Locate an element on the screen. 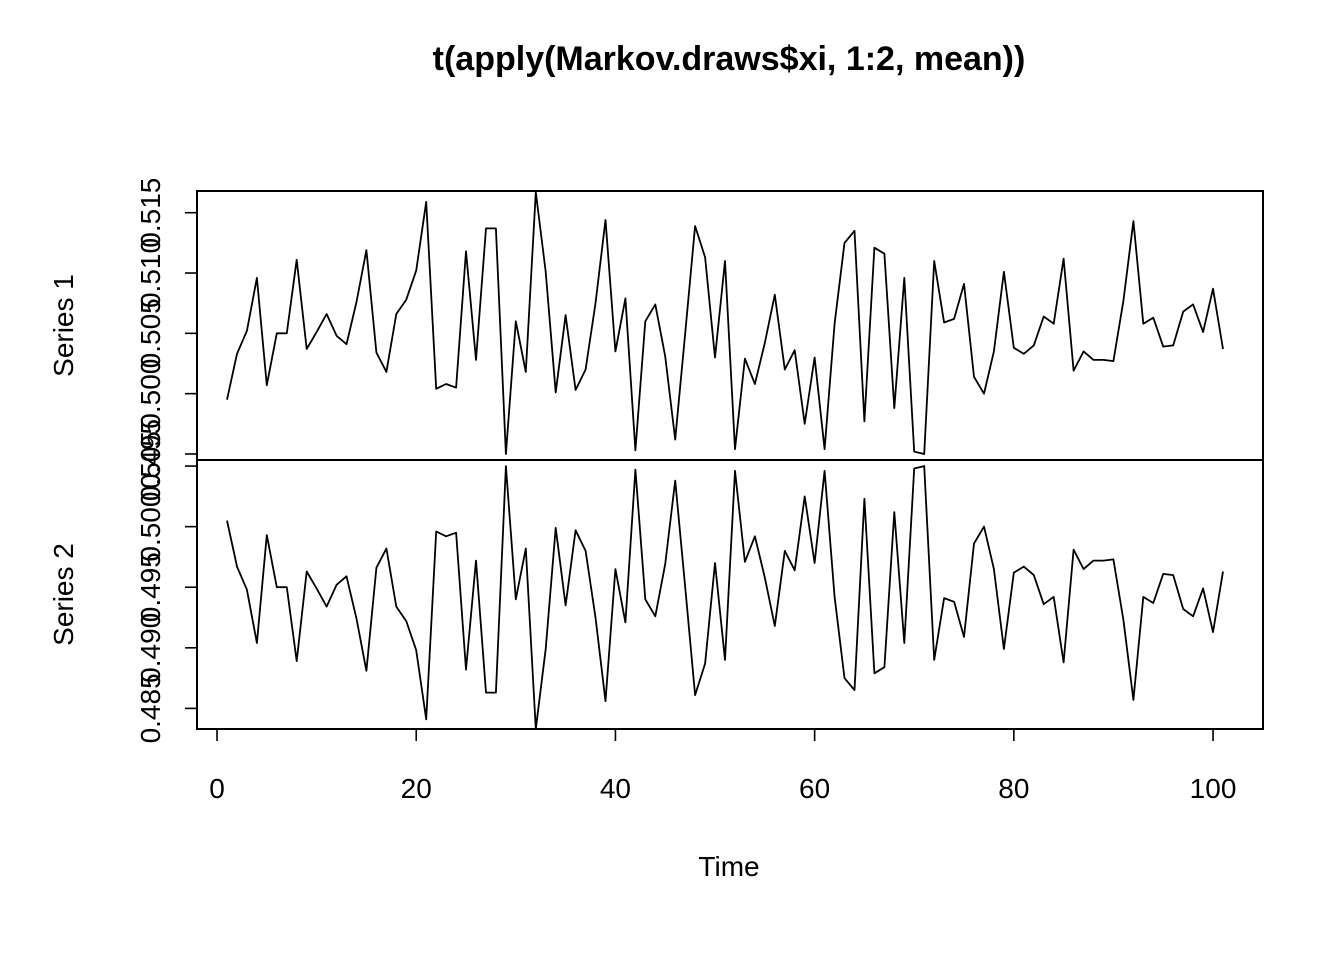 The width and height of the screenshot is (1344, 960). x-tick-label: 0 is located at coordinates (217, 788).